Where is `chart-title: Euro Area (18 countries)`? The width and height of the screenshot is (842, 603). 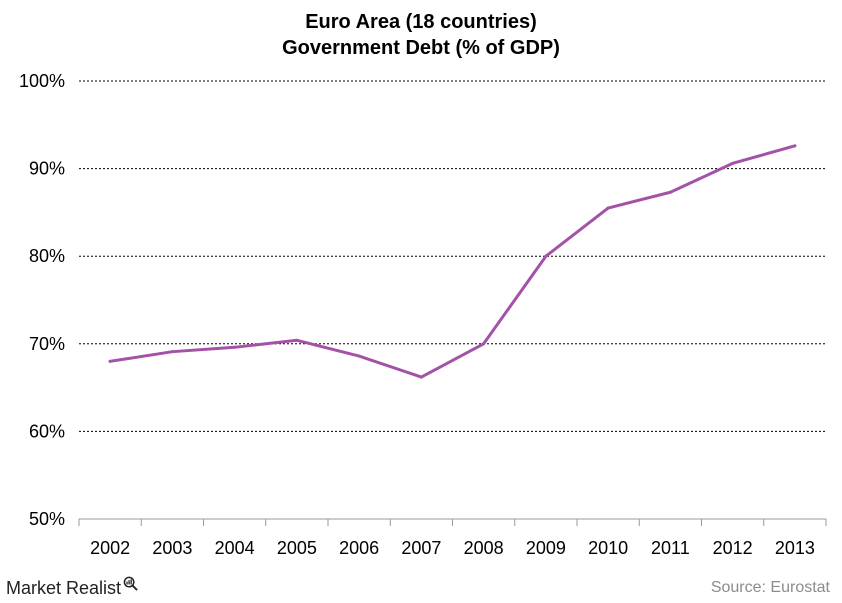 chart-title: Euro Area (18 countries) is located at coordinates (421, 22).